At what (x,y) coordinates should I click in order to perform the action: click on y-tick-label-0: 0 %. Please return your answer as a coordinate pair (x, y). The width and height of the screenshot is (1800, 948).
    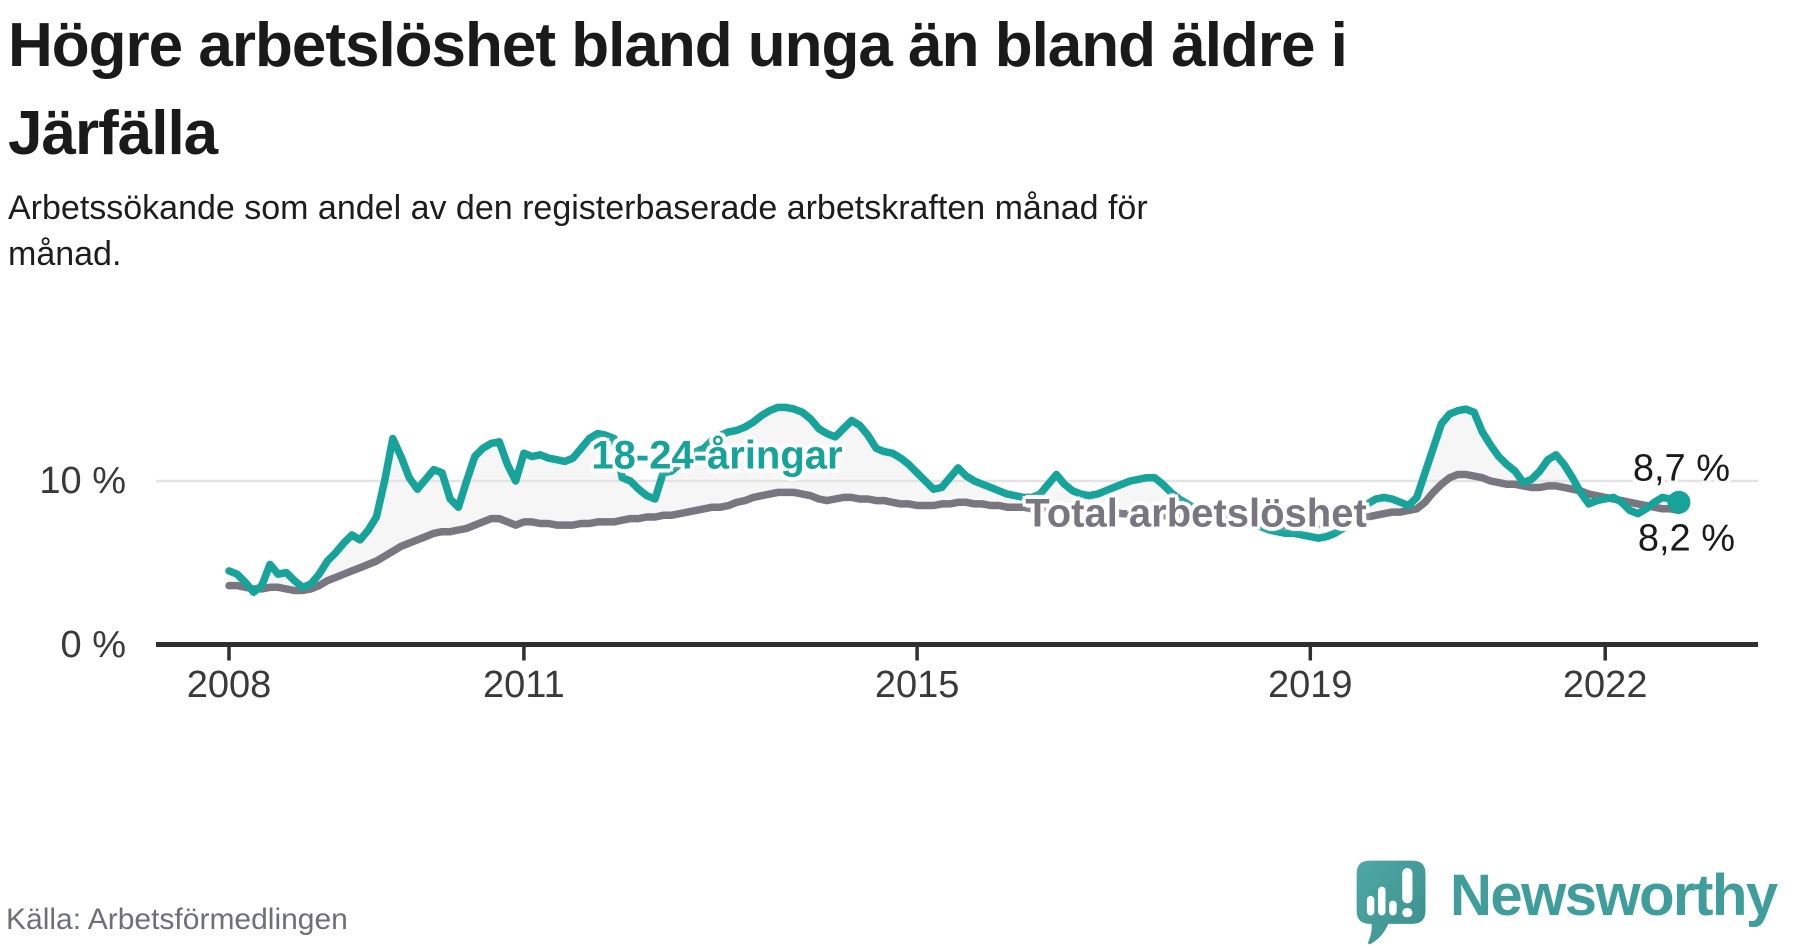
    Looking at the image, I should click on (93, 644).